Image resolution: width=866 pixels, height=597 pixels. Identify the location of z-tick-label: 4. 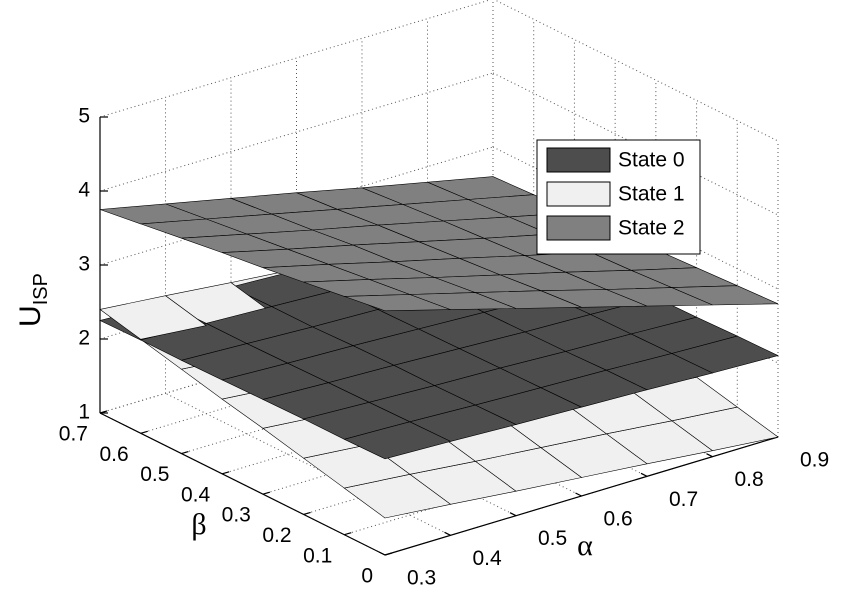
(84, 190).